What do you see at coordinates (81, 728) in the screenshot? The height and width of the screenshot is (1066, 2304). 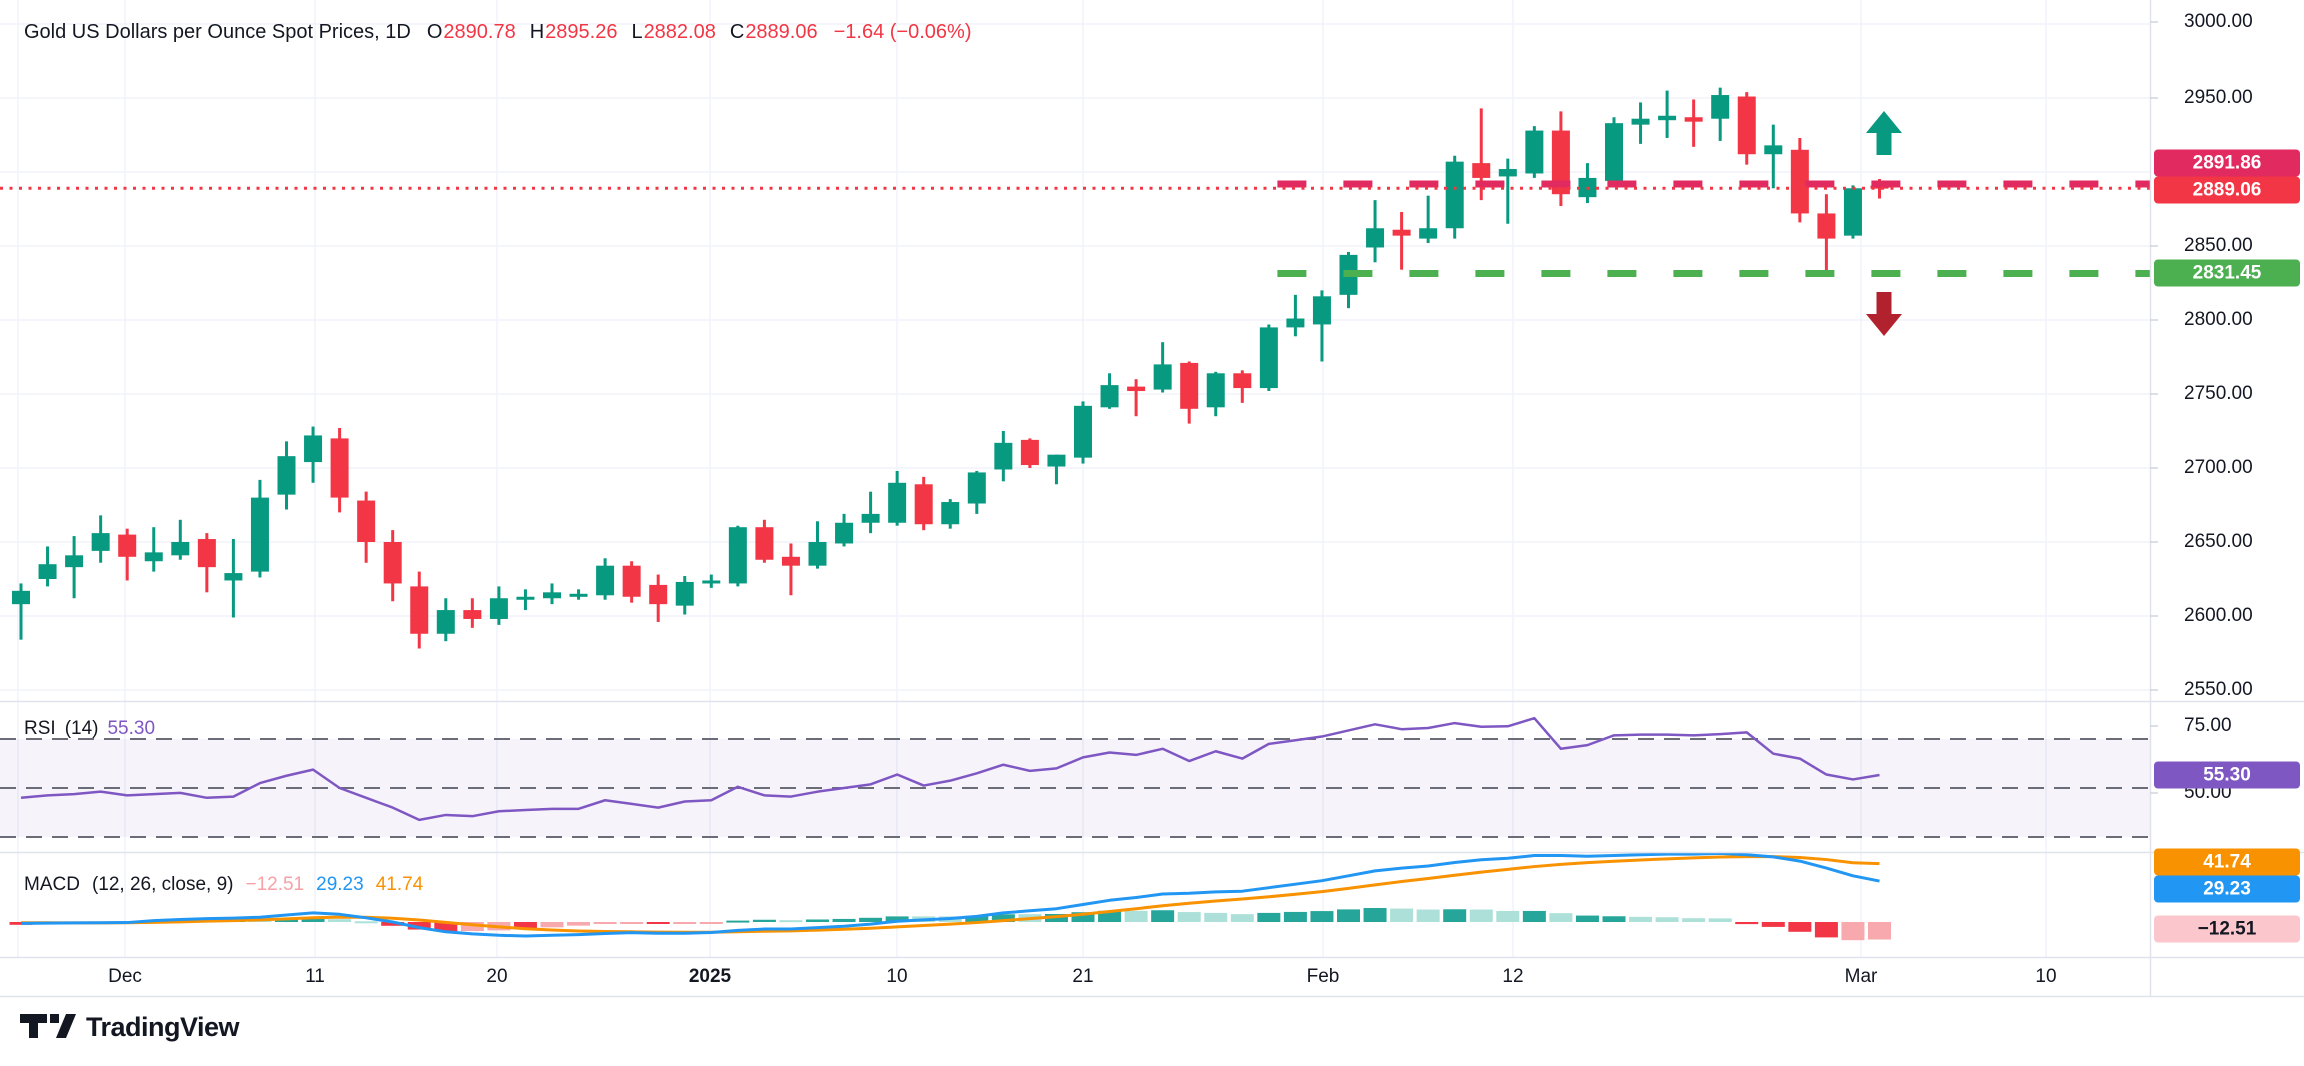 I see `rsi-params: (14)` at bounding box center [81, 728].